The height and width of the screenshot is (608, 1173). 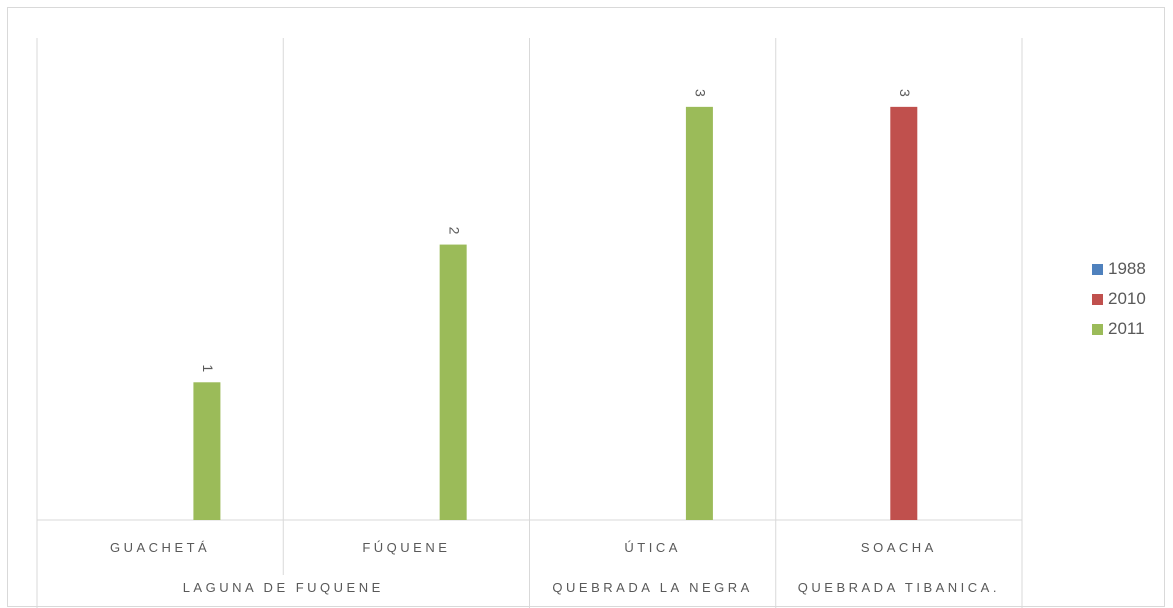 I want to click on category-tick-label: FÚQUENE, so click(x=406, y=547).